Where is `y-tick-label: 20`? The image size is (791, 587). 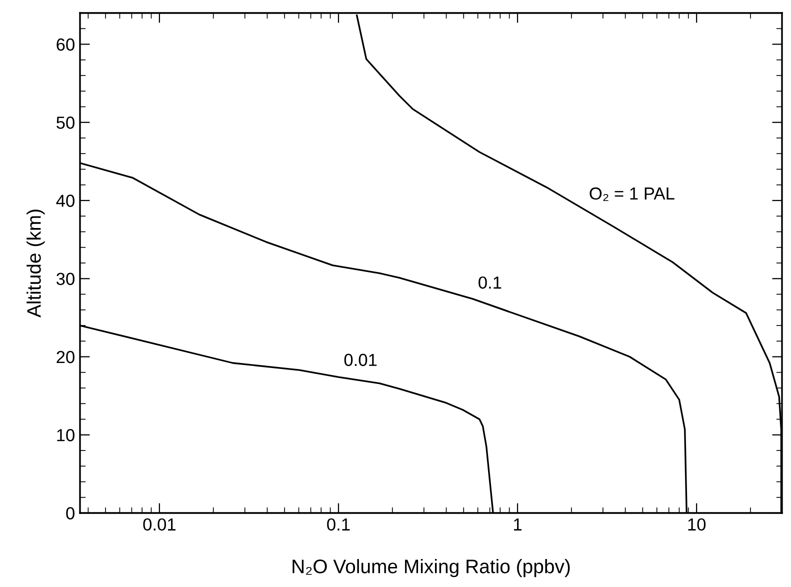
y-tick-label: 20 is located at coordinates (65, 357).